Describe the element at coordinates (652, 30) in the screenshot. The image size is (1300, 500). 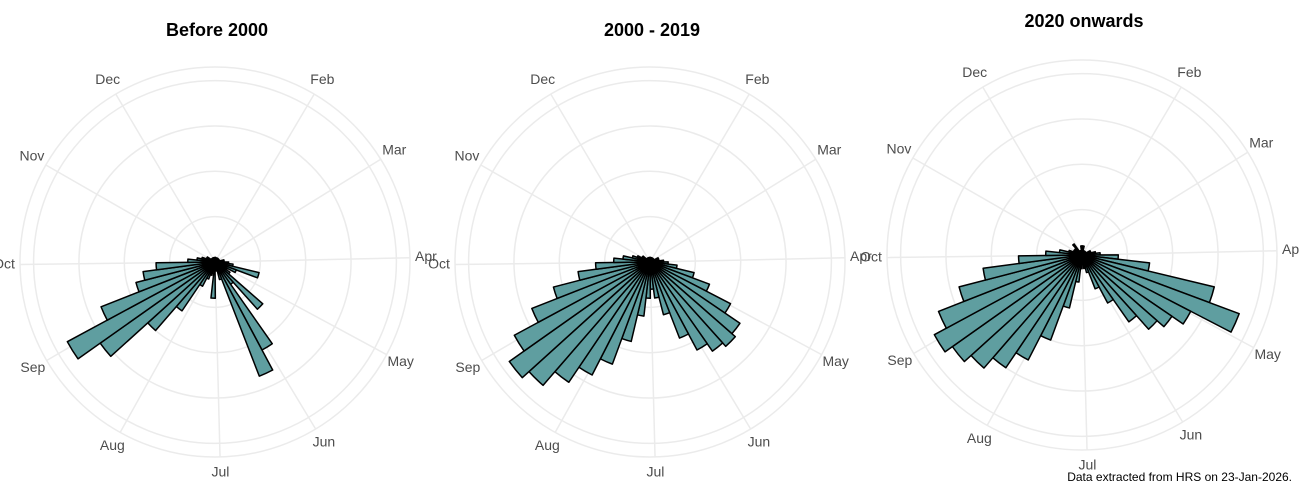
I see `chart-title: 2000 - 2019` at that location.